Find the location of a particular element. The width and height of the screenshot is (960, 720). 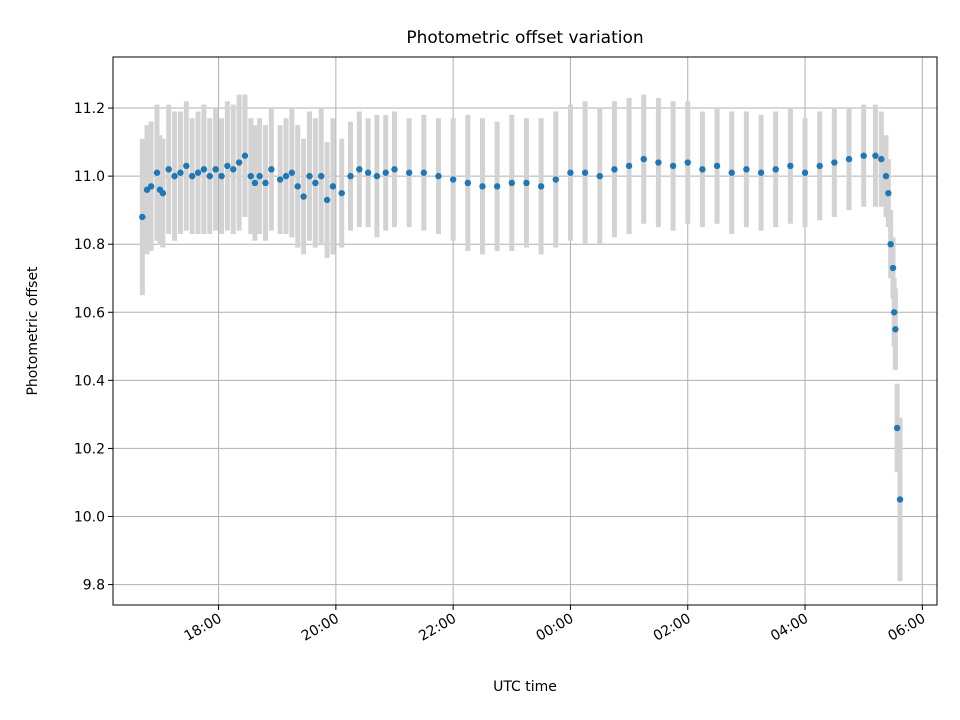

x-axis-label: UTC time is located at coordinates (525, 687).